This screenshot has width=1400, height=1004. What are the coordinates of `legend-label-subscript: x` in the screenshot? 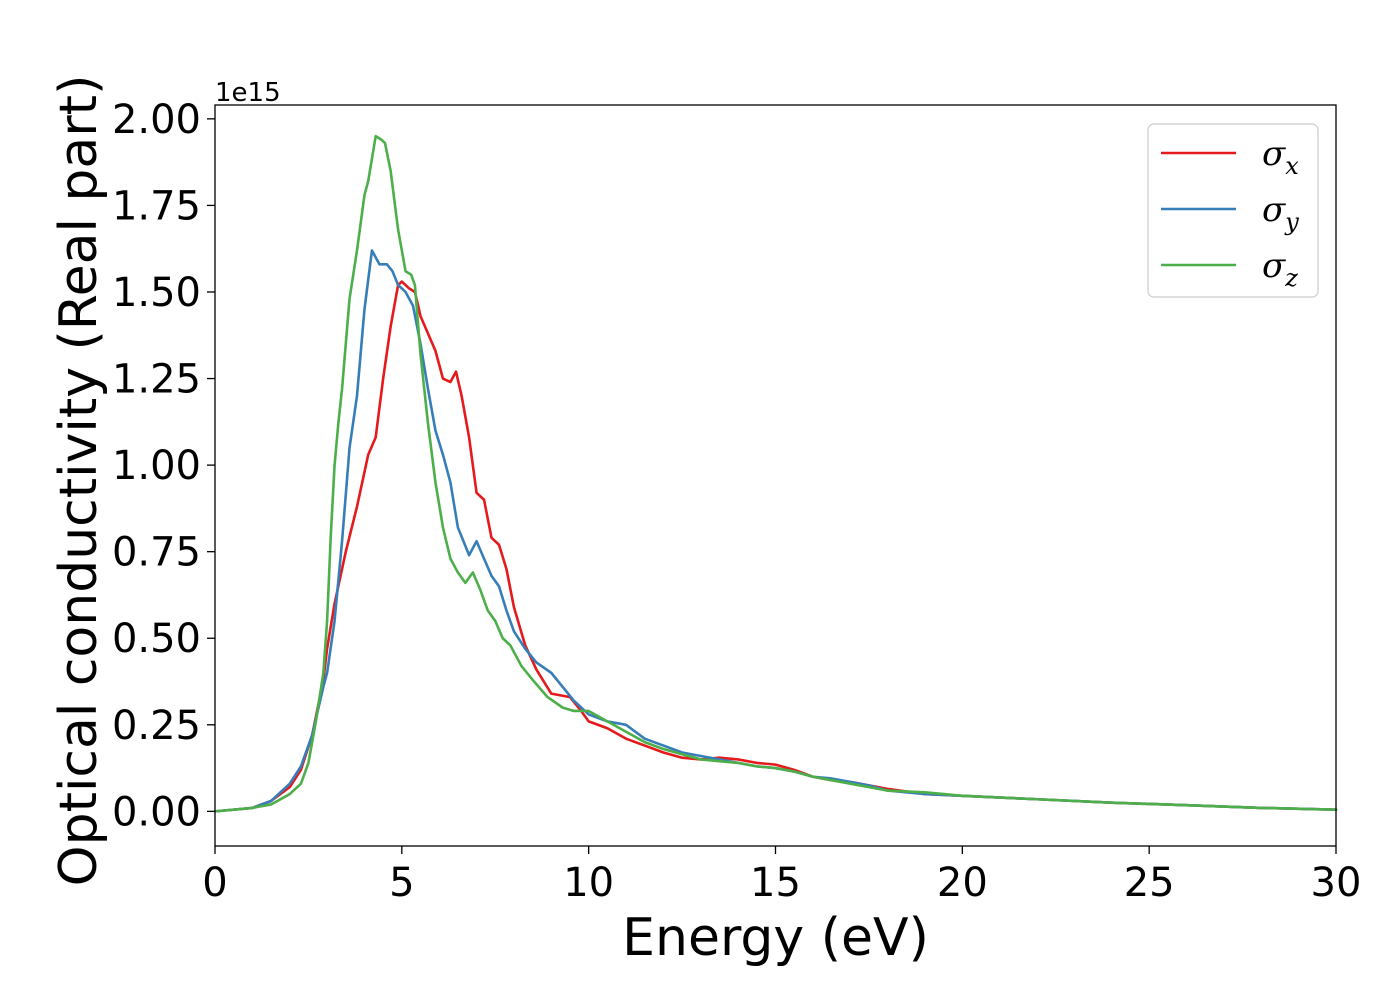 It's located at (1292, 166).